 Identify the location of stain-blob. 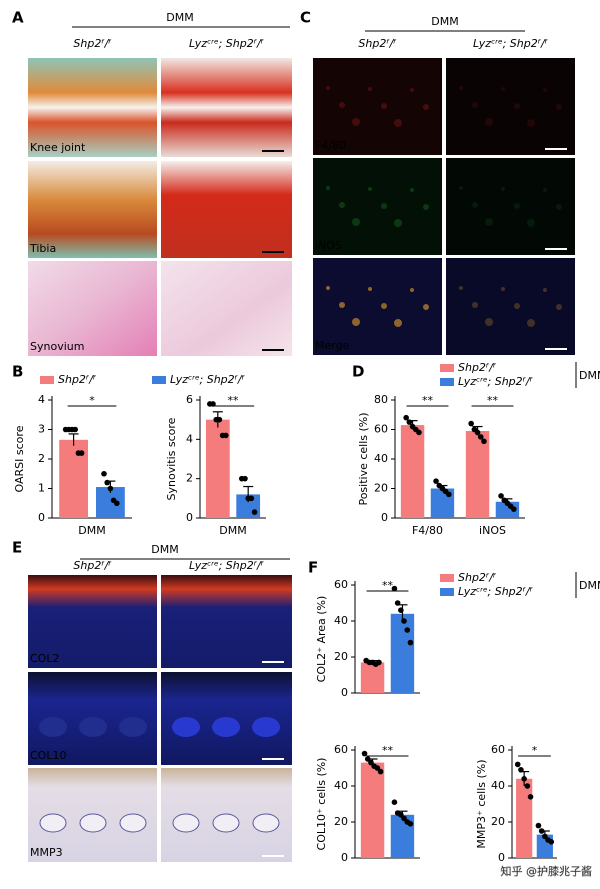
(93, 727).